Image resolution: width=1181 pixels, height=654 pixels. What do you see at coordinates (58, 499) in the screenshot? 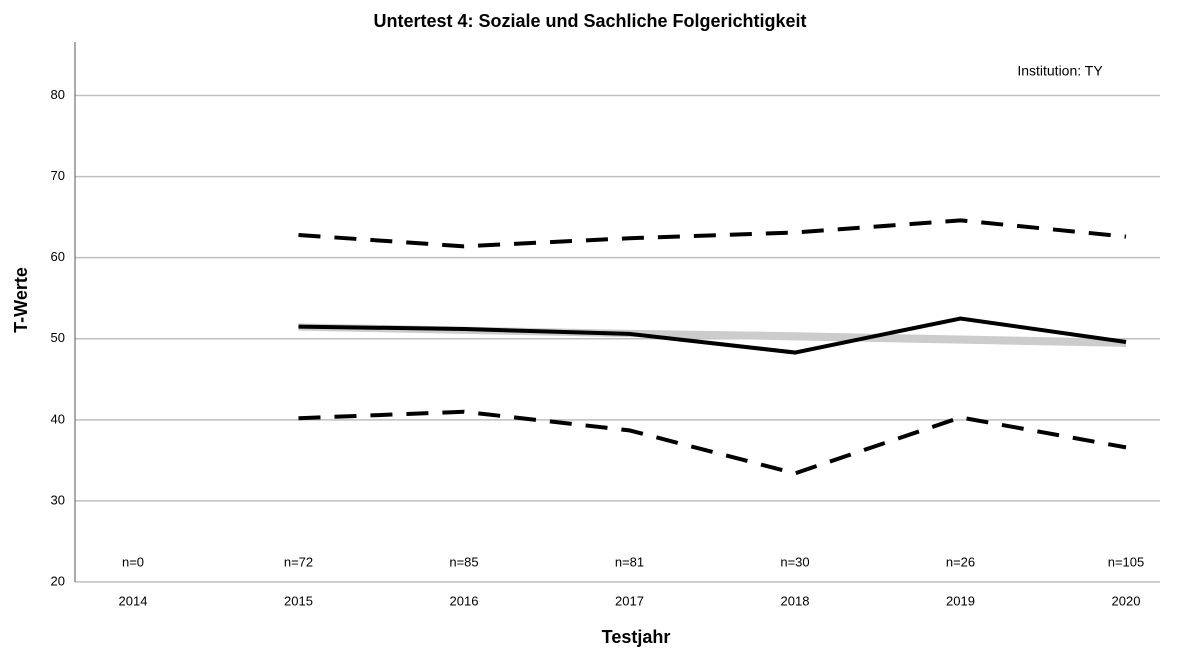
I see `y-tick-label: 30` at bounding box center [58, 499].